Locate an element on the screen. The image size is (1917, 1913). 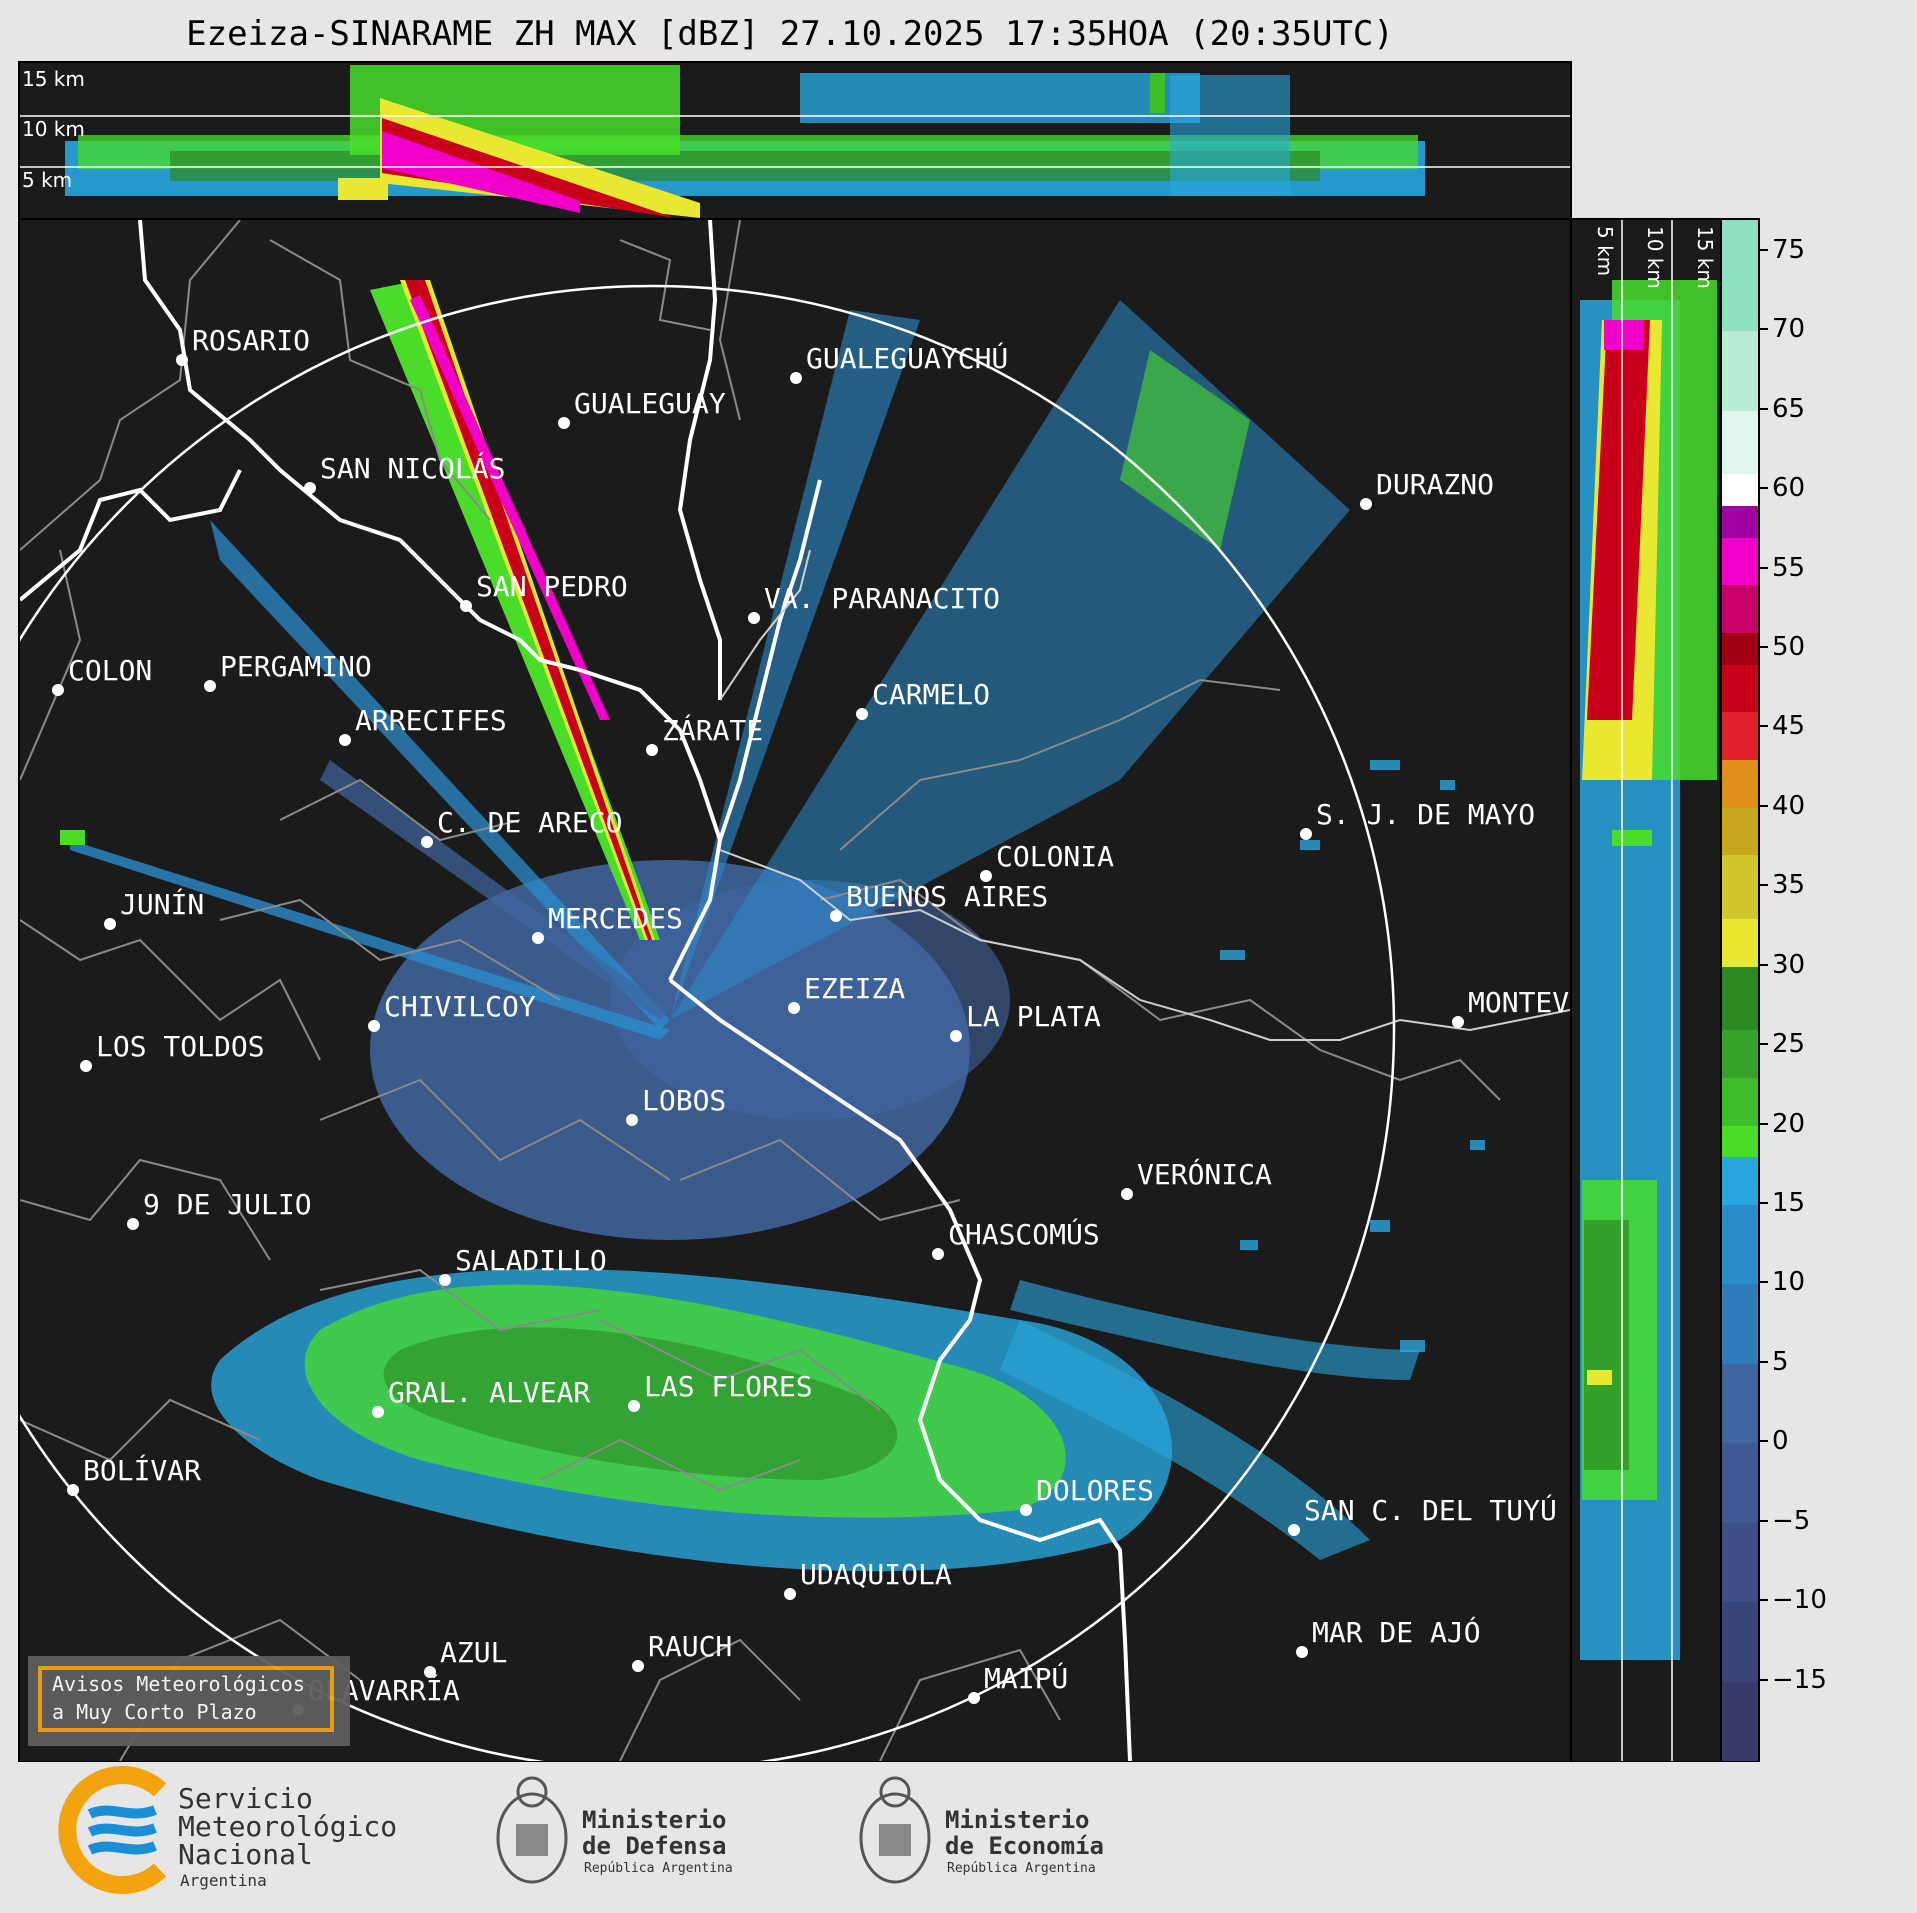
city-label-mar-de-ajo: MAR DE AJÓ is located at coordinates (1396, 1632).